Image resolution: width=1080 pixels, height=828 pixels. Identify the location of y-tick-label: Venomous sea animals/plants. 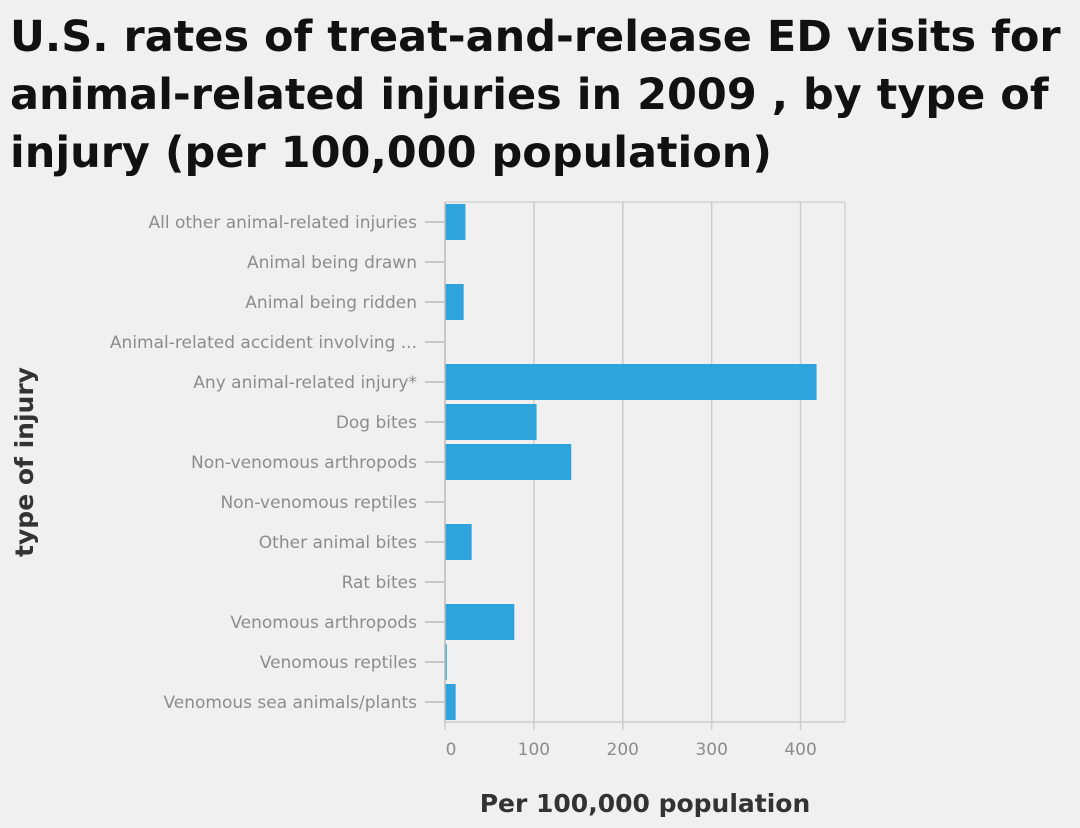
(290, 703).